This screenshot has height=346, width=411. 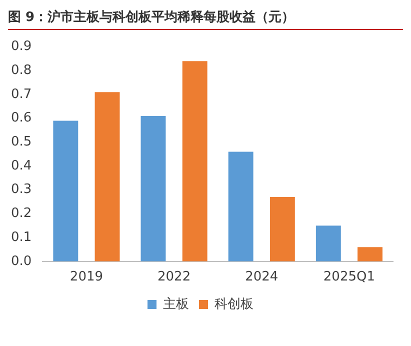 I want to click on x-tick-label: 2025Q1, so click(x=349, y=277).